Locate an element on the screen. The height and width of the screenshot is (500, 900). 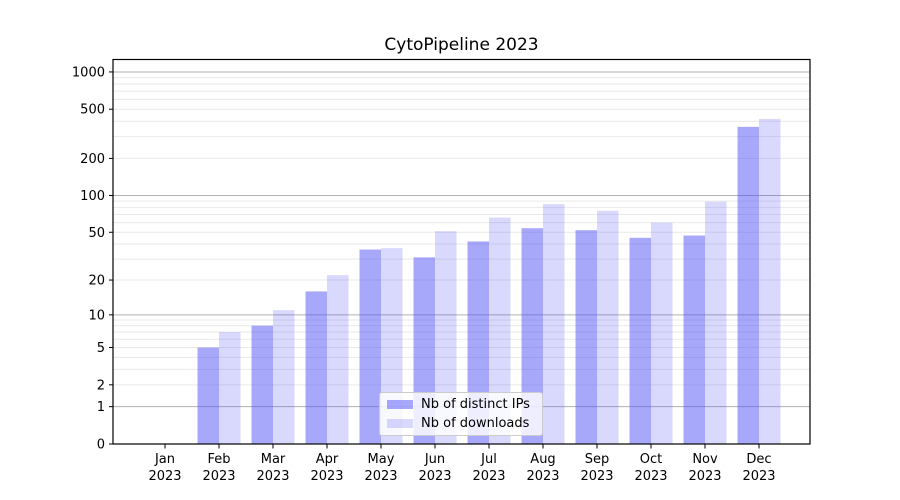
bar-downloads-jul is located at coordinates (500, 330).